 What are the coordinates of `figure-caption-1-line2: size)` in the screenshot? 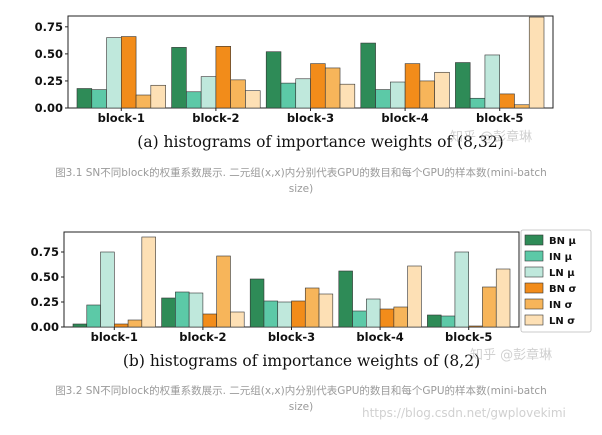 It's located at (301, 189).